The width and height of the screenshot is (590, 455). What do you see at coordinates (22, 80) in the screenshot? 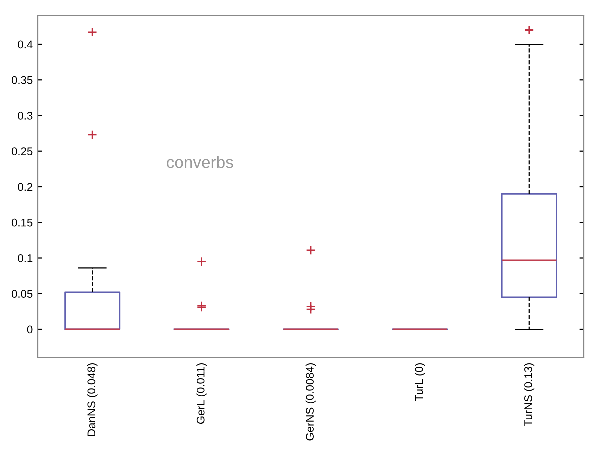
I see `y-tick-label: 0.35` at bounding box center [22, 80].